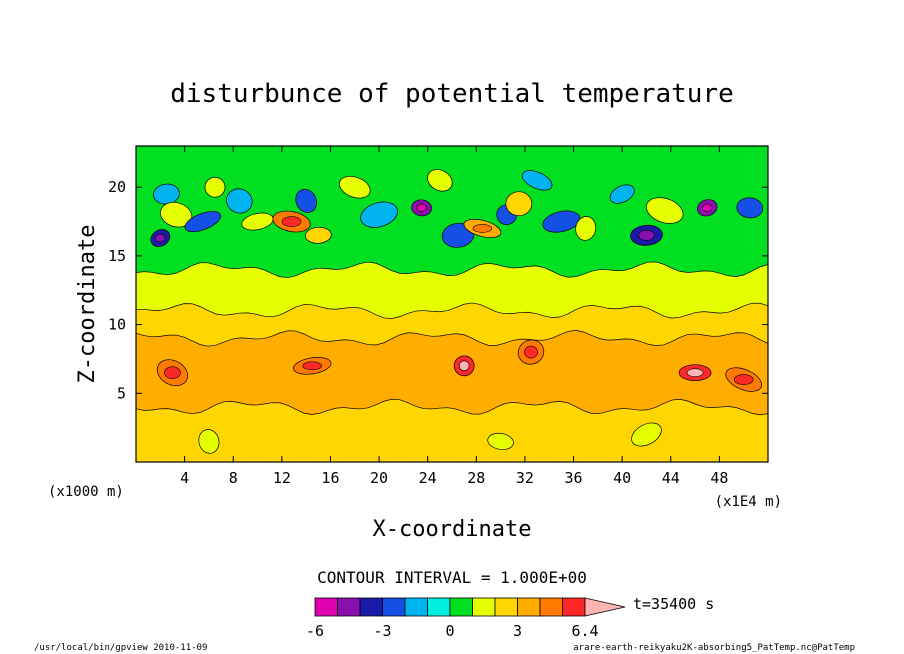 The width and height of the screenshot is (904, 654). What do you see at coordinates (517, 631) in the screenshot?
I see `colorbar-tick-label: 3` at bounding box center [517, 631].